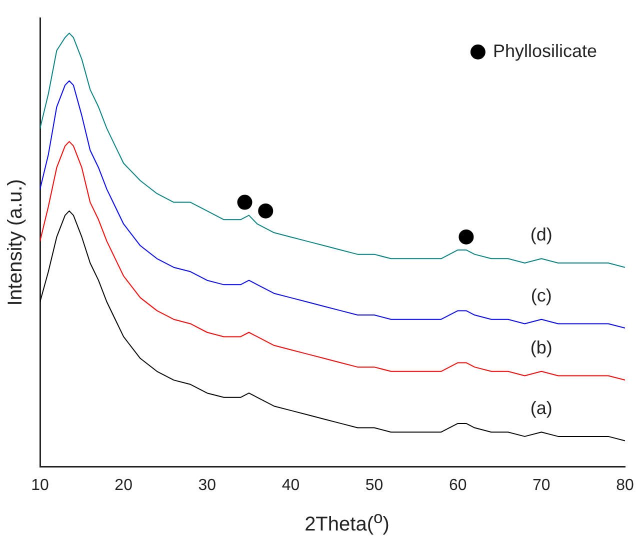  I want to click on series-label: (a), so click(541, 408).